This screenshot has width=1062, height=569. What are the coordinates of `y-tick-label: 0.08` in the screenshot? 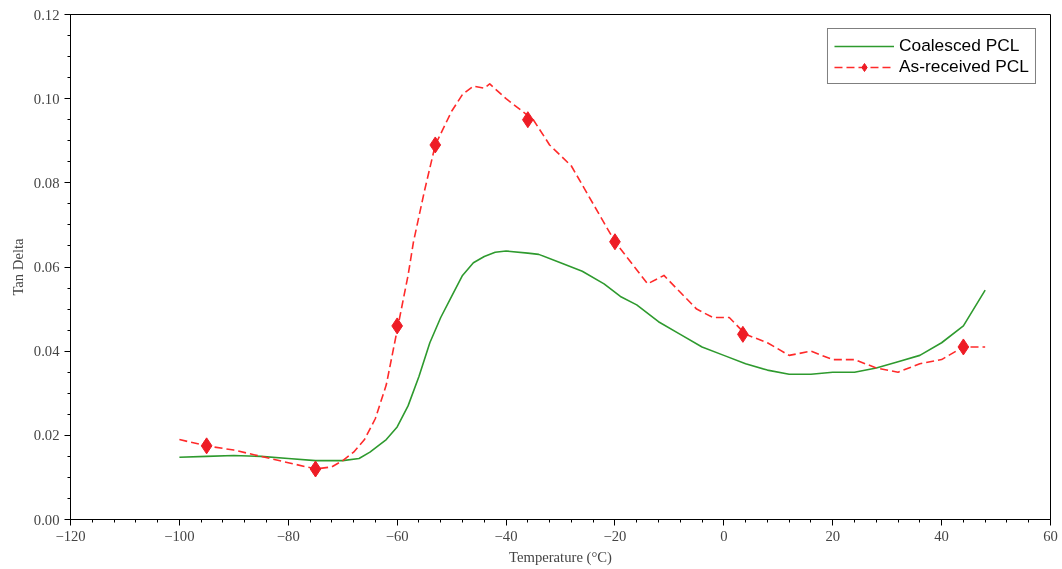 It's located at (46, 182).